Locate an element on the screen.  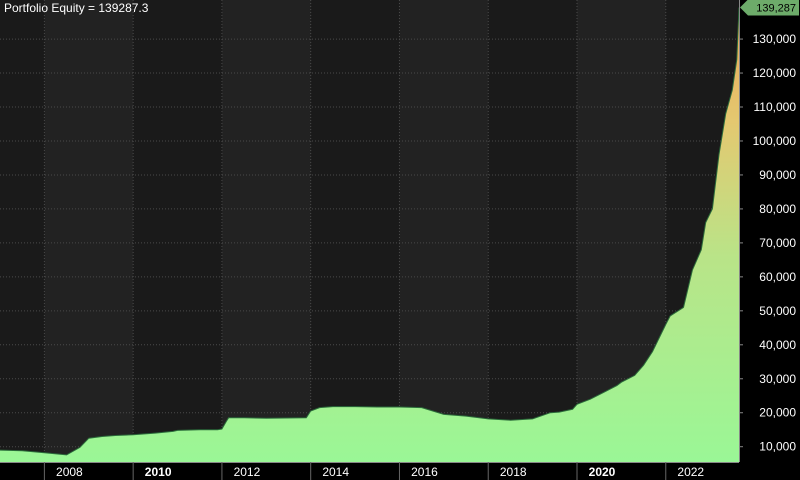
last-value-label: 139,287 is located at coordinates (776, 9).